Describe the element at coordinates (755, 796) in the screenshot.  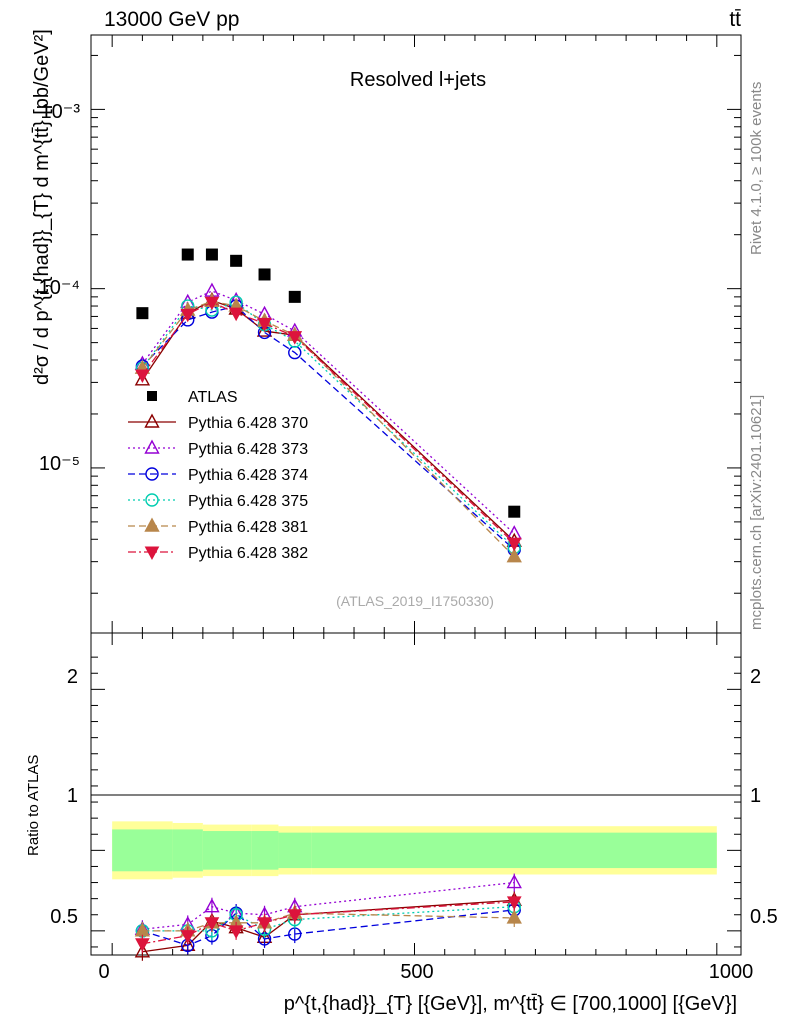
I see `ratio-tick-label-1-right: 1` at that location.